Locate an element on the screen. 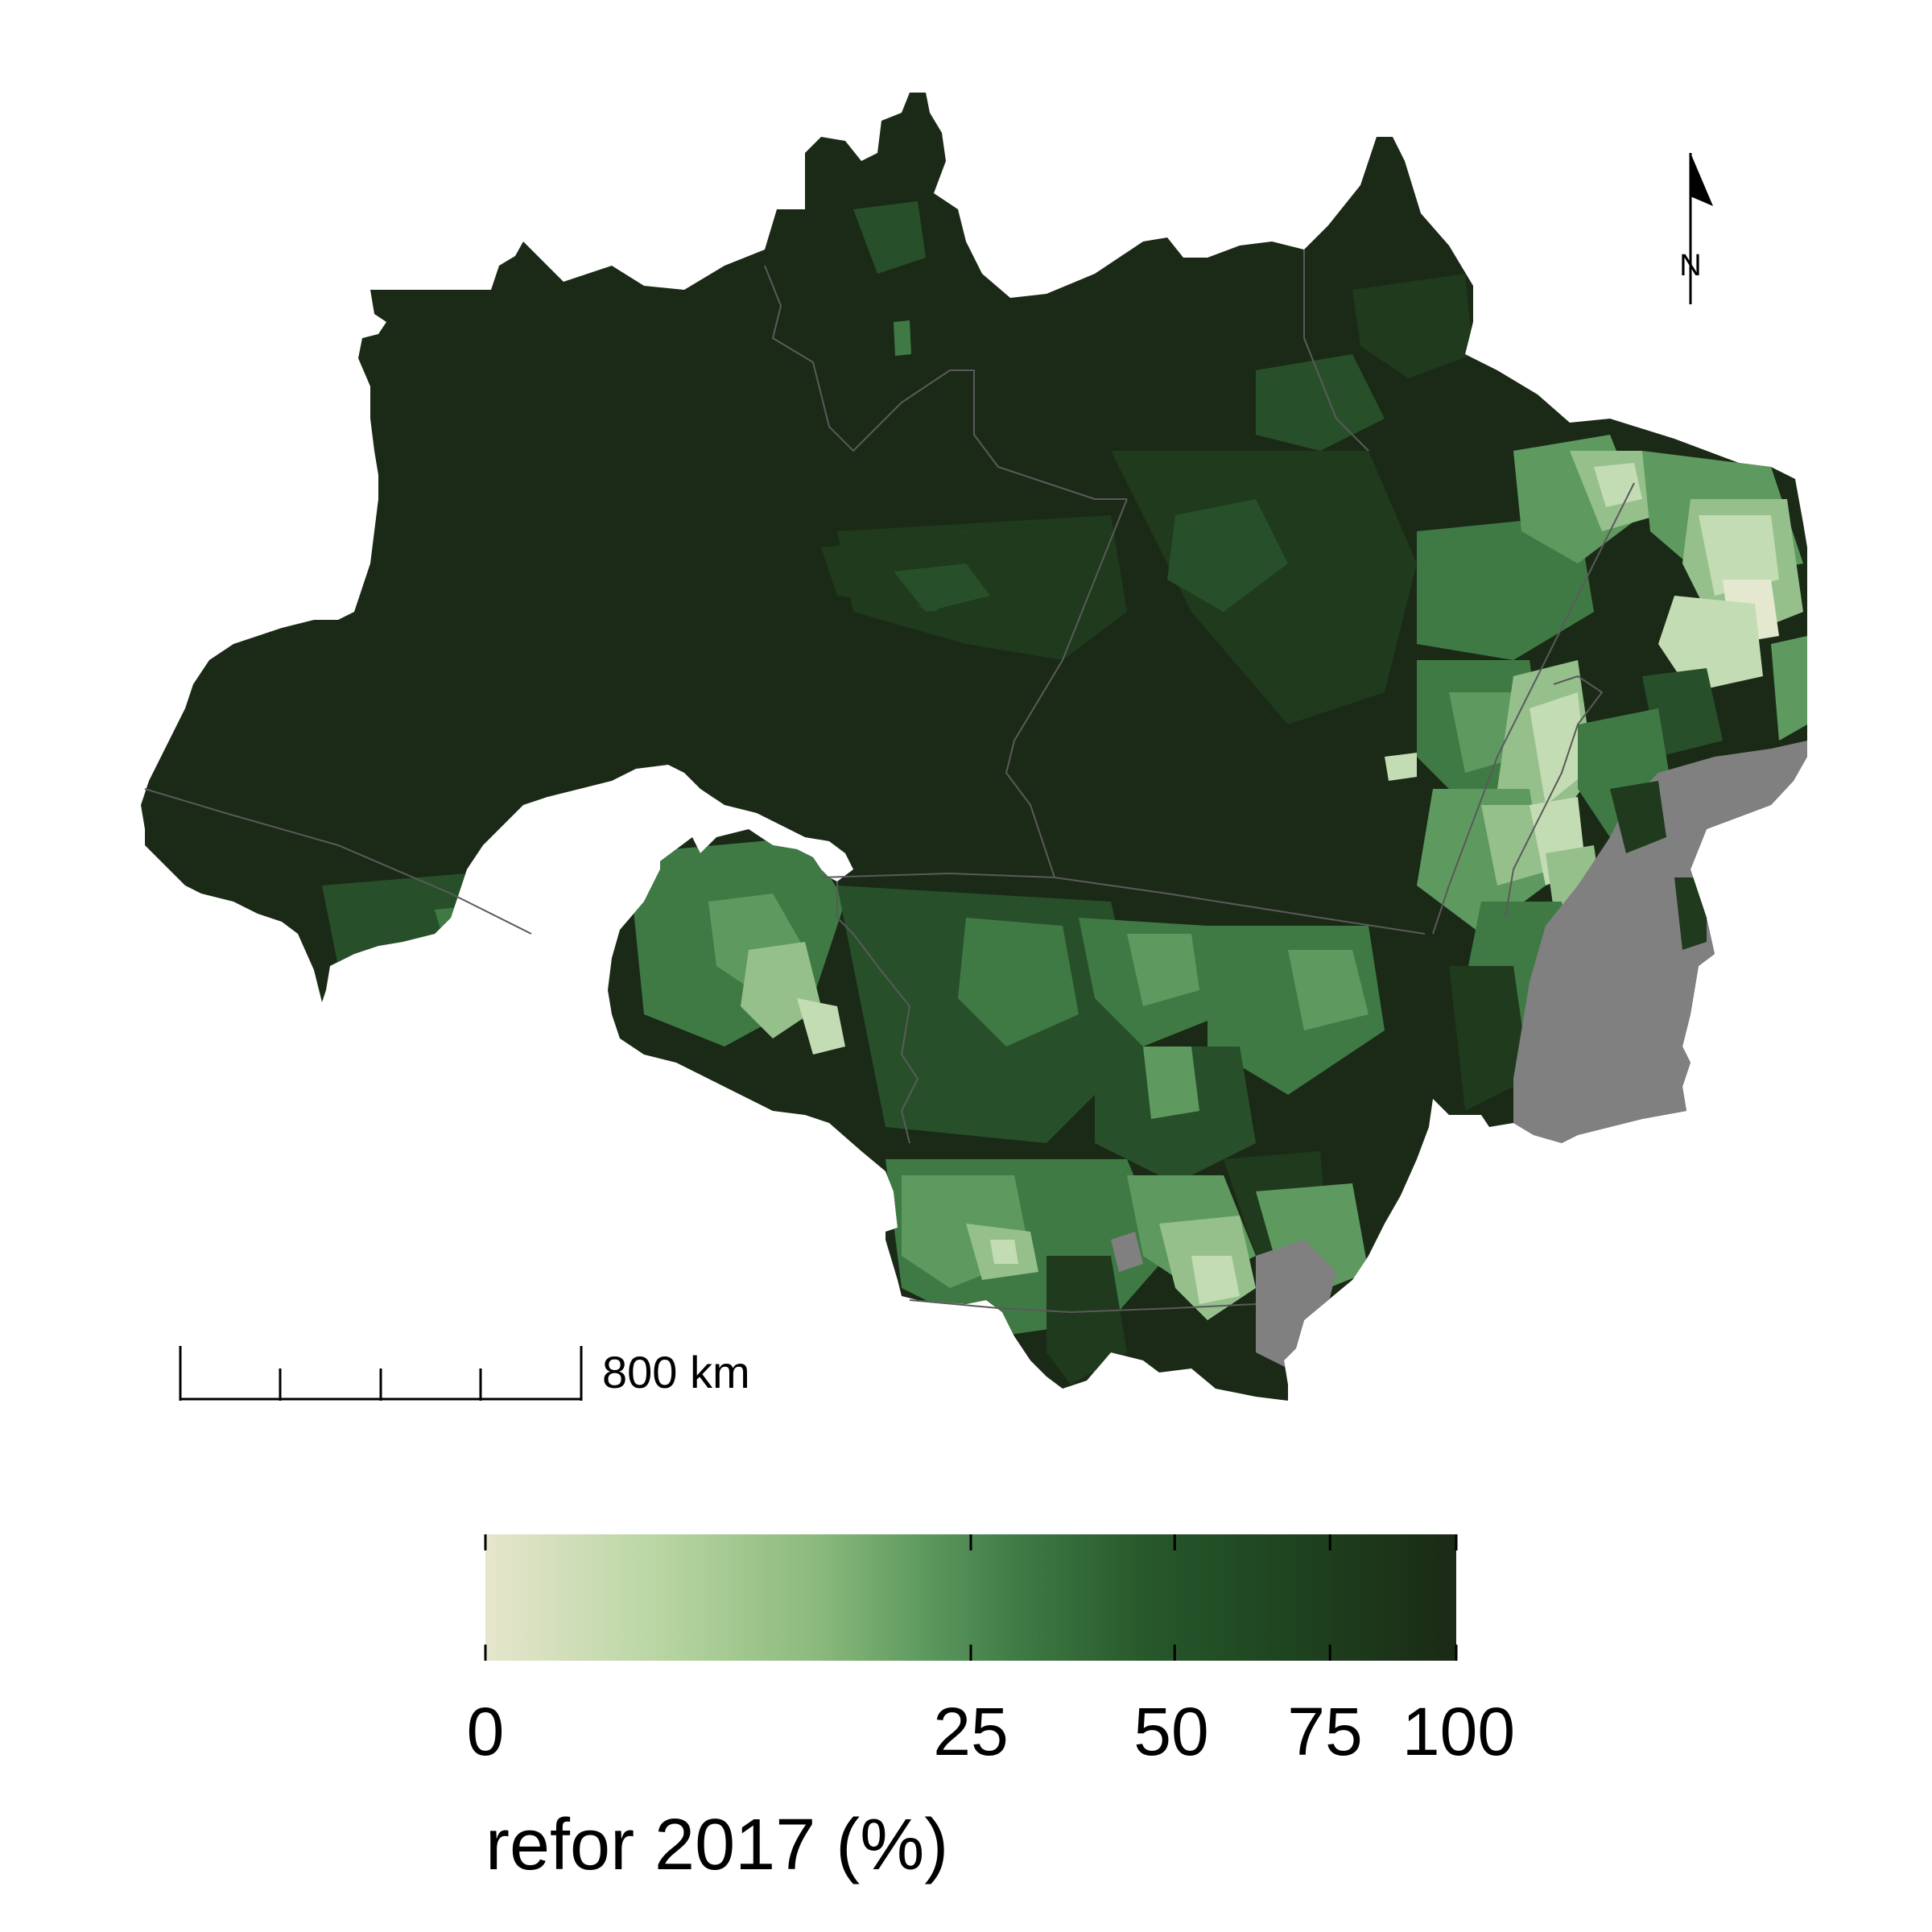 The image size is (1932, 1932). legend-tick-label-100: 100 is located at coordinates (1458, 1731).